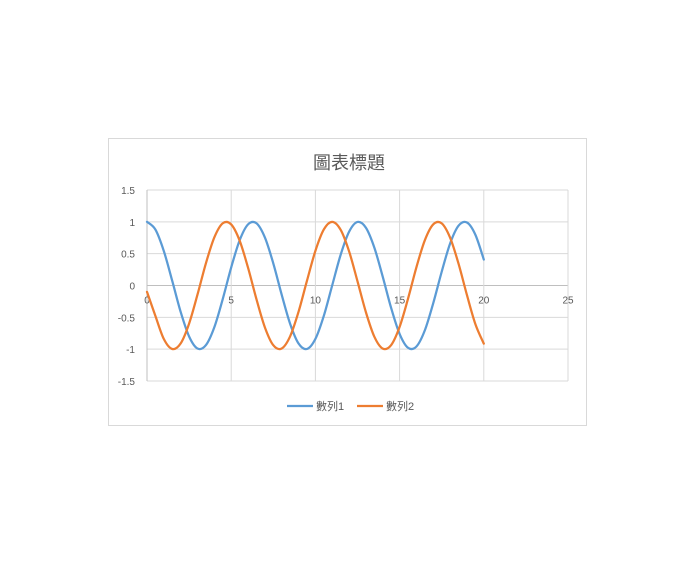 The width and height of the screenshot is (696, 564). I want to click on legend-label-1: 數列1, so click(330, 406).